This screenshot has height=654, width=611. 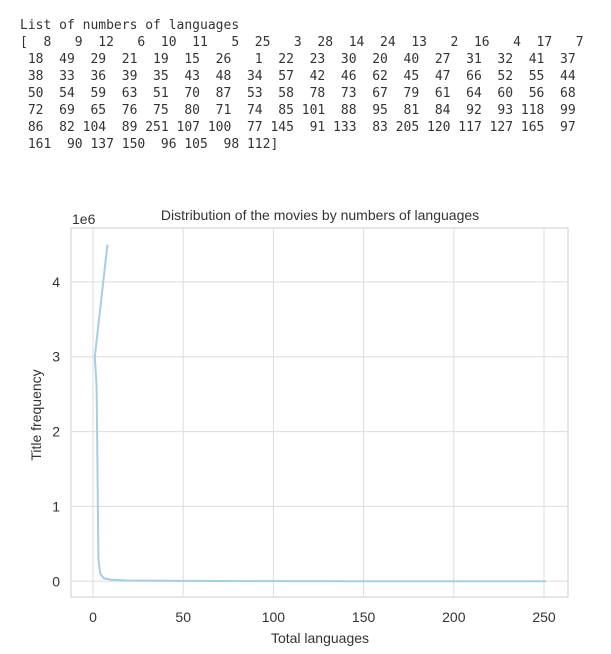 What do you see at coordinates (183, 617) in the screenshot?
I see `x-tick-label: 50` at bounding box center [183, 617].